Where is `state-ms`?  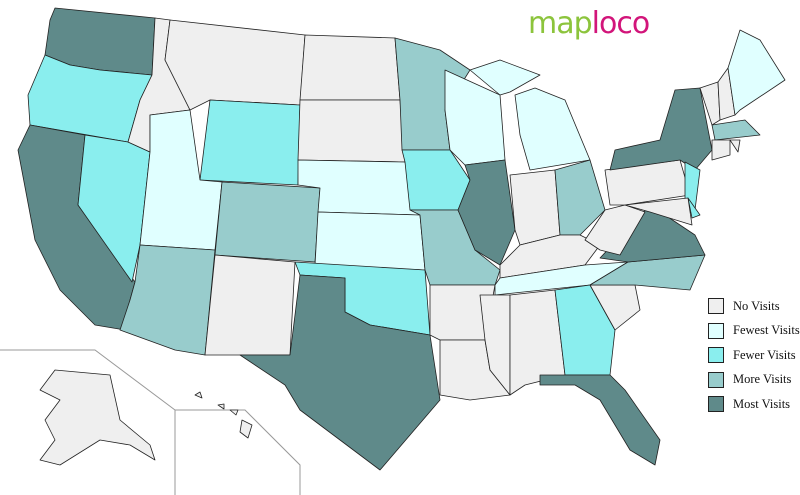 state-ms is located at coordinates (495, 345).